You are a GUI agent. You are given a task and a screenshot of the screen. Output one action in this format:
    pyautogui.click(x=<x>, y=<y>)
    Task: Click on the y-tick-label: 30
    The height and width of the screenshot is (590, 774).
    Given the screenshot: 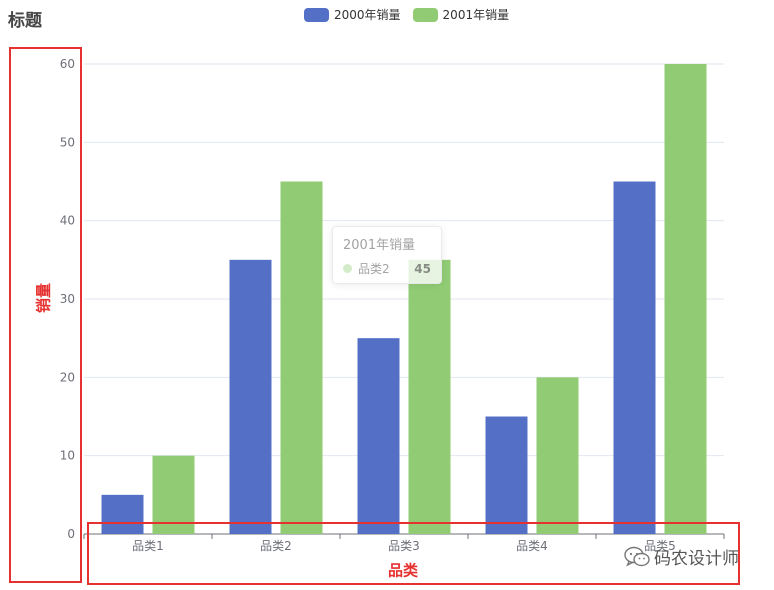 What is the action you would take?
    pyautogui.click(x=67, y=299)
    